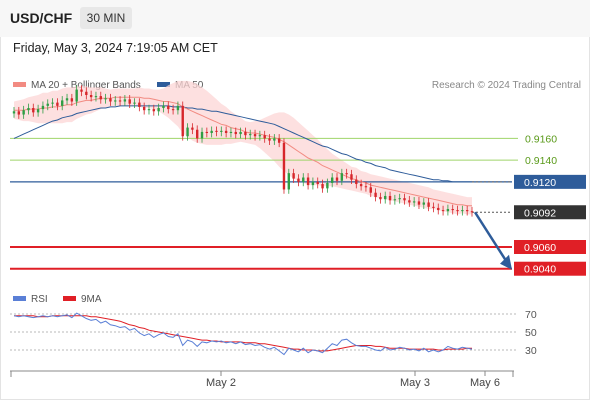  What do you see at coordinates (41, 18) in the screenshot?
I see `symbol-title: USD/CHF` at bounding box center [41, 18].